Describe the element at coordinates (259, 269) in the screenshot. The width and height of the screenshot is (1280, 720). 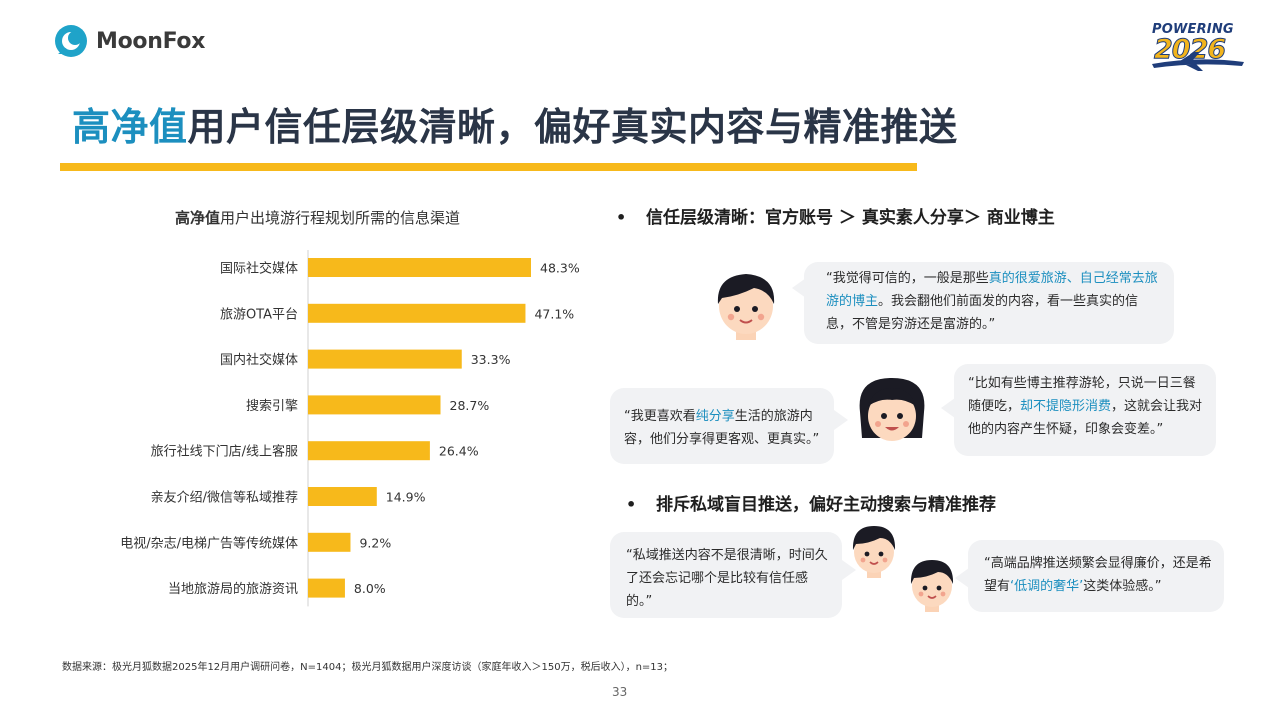
I see `category-label: 国际社交媒体` at that location.